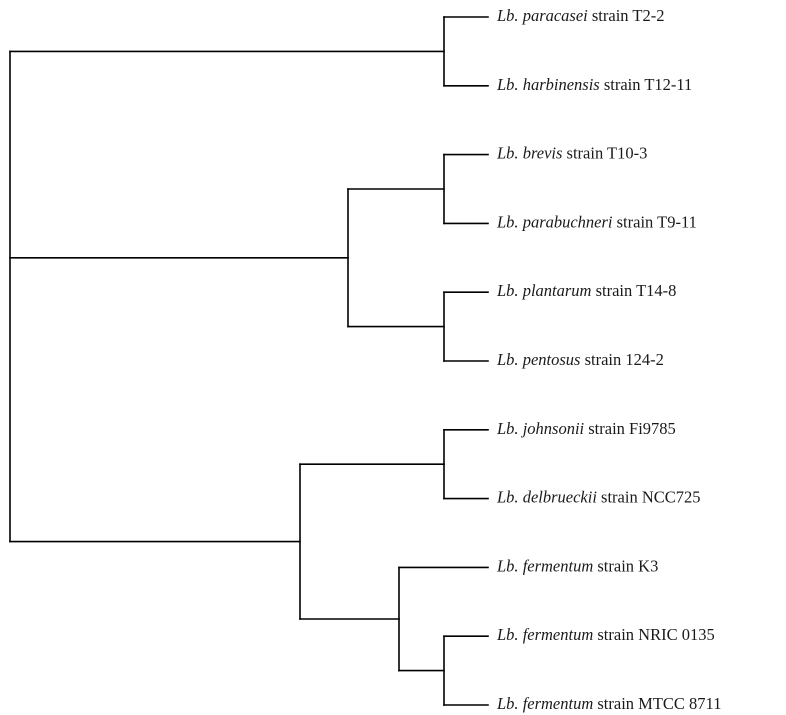 This screenshot has width=786, height=715. What do you see at coordinates (621, 359) in the screenshot?
I see `leaf-strain: strain 124-2` at bounding box center [621, 359].